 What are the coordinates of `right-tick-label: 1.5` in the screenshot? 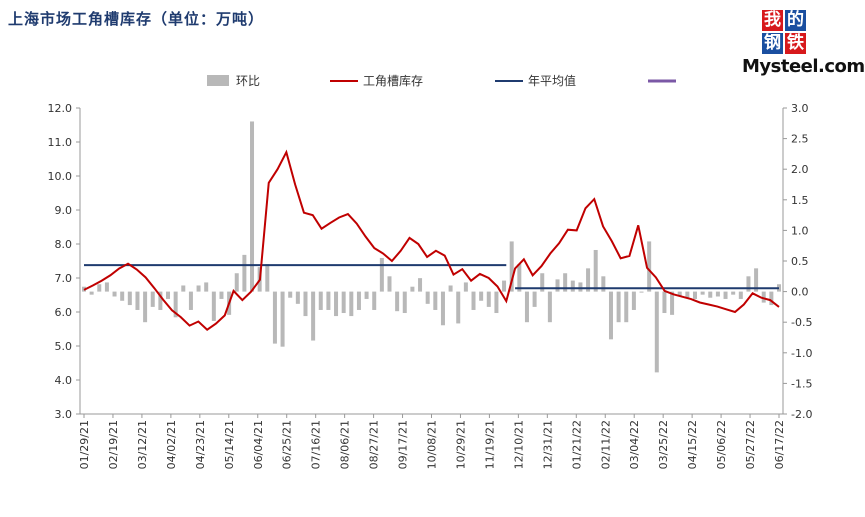 It's located at (800, 200).